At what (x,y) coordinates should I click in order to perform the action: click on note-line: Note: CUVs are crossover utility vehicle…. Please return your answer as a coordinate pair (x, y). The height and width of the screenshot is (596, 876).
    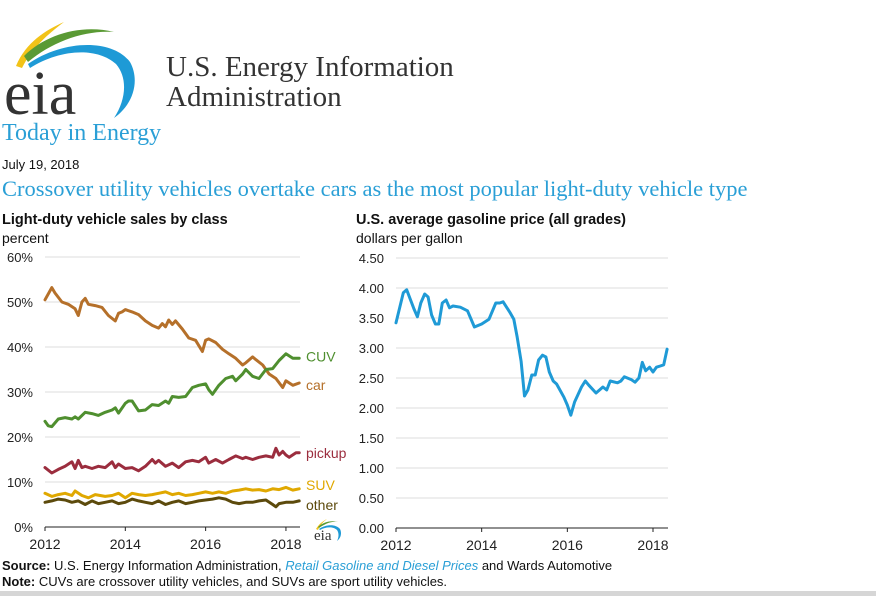
    Looking at the image, I should click on (307, 582).